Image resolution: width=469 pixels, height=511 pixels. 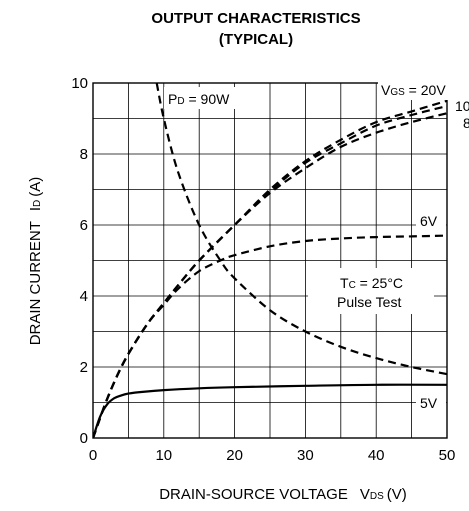 What do you see at coordinates (199, 99) in the screenshot?
I see `pd-label: PD = 90W` at bounding box center [199, 99].